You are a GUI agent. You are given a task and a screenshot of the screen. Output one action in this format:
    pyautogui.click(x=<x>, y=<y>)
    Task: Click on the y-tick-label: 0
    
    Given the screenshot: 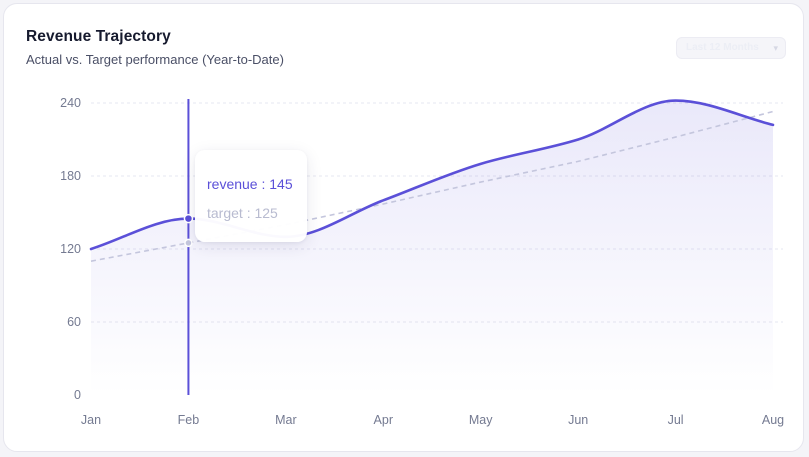 What is the action you would take?
    pyautogui.click(x=77, y=395)
    